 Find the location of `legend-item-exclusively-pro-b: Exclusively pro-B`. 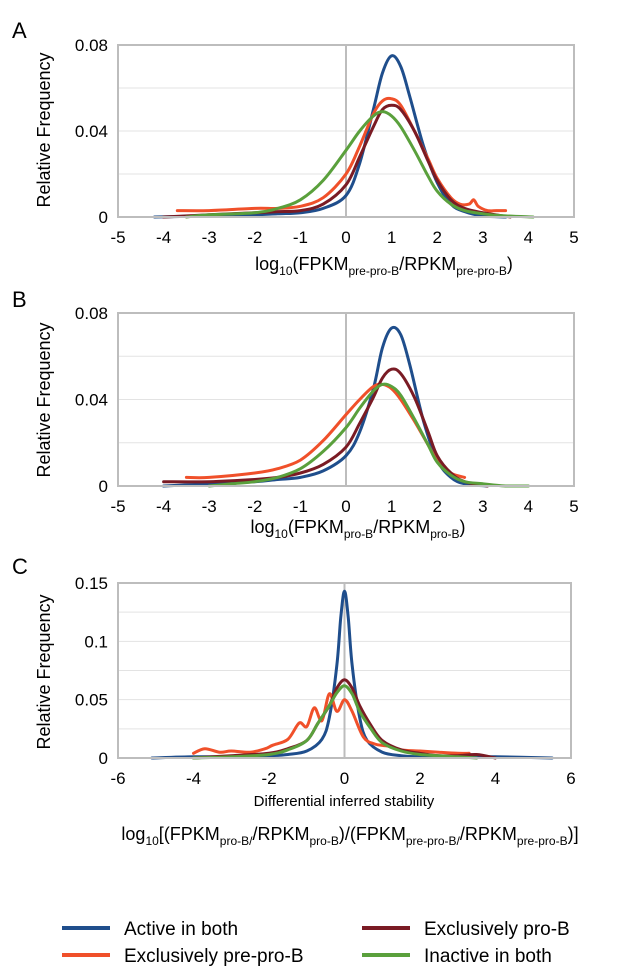

legend-item-exclusively-pro-b: Exclusively pro-B is located at coordinates (466, 929).